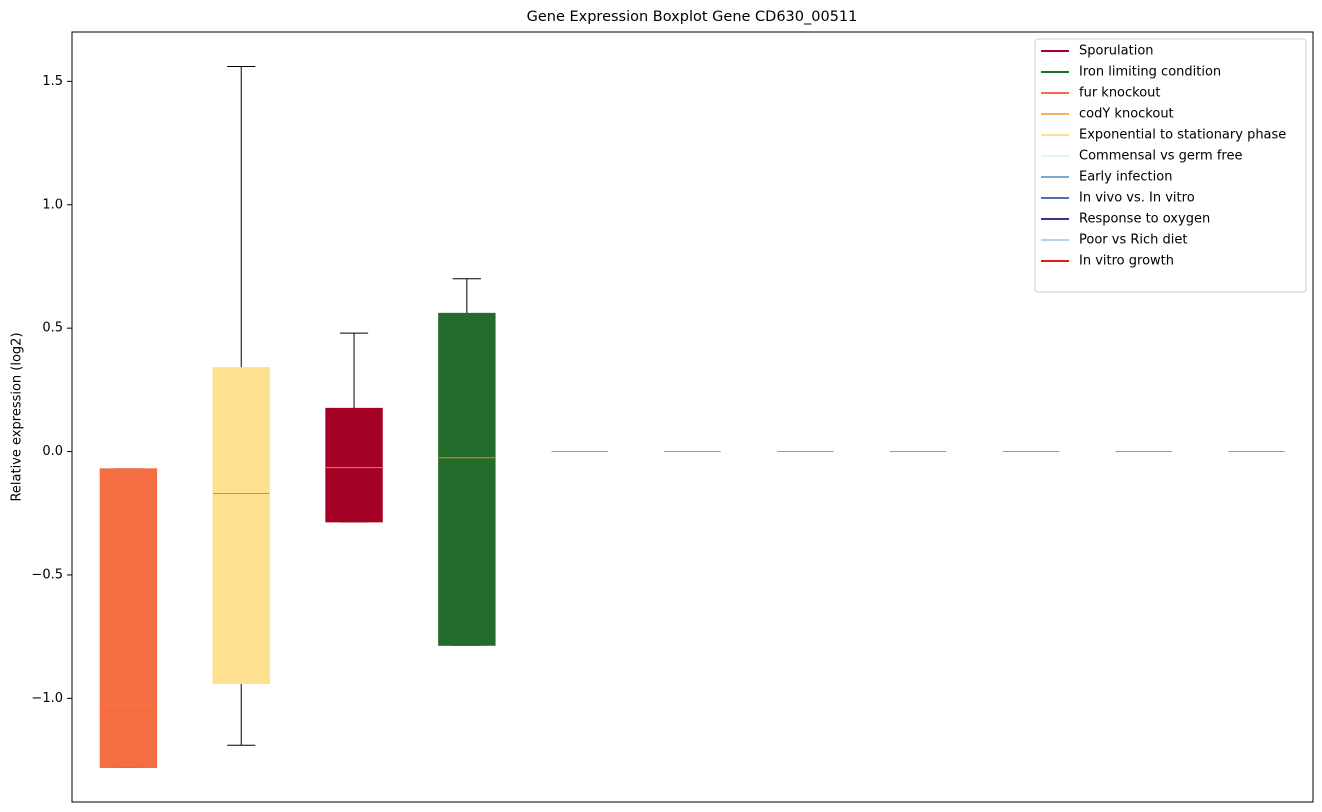 This screenshot has height=812, width=1322. What do you see at coordinates (1182, 135) in the screenshot?
I see `legend-label: Exponential to stationary phase` at bounding box center [1182, 135].